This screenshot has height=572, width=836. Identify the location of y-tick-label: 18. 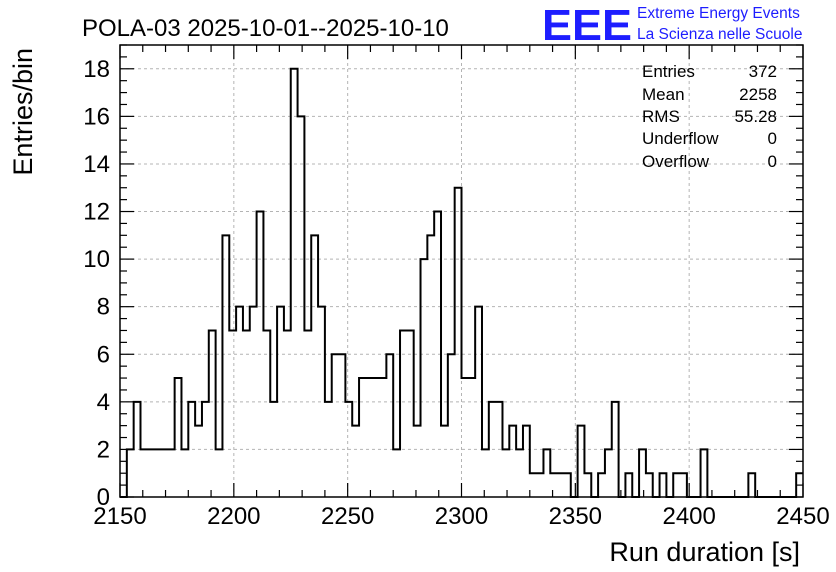
(96, 69).